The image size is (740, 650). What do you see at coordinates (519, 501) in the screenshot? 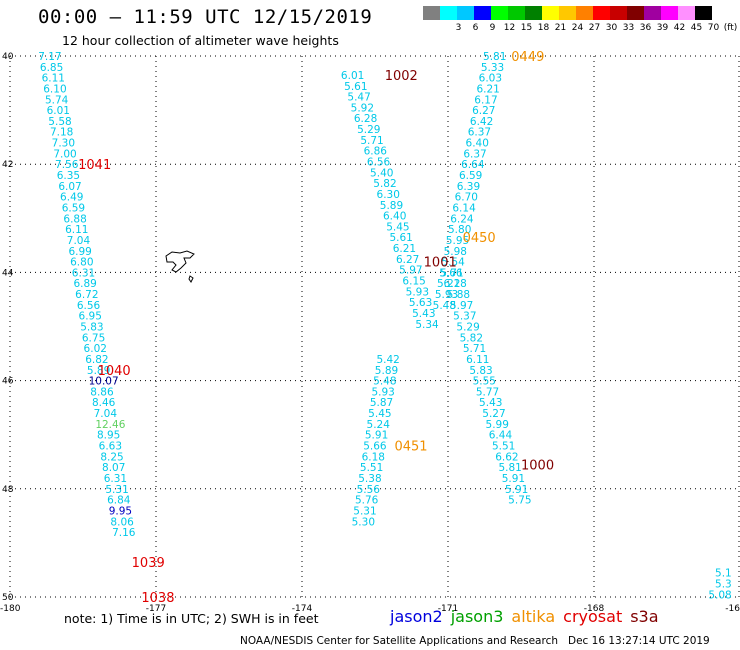
I see `wave-height-value: 5.75` at bounding box center [519, 501].